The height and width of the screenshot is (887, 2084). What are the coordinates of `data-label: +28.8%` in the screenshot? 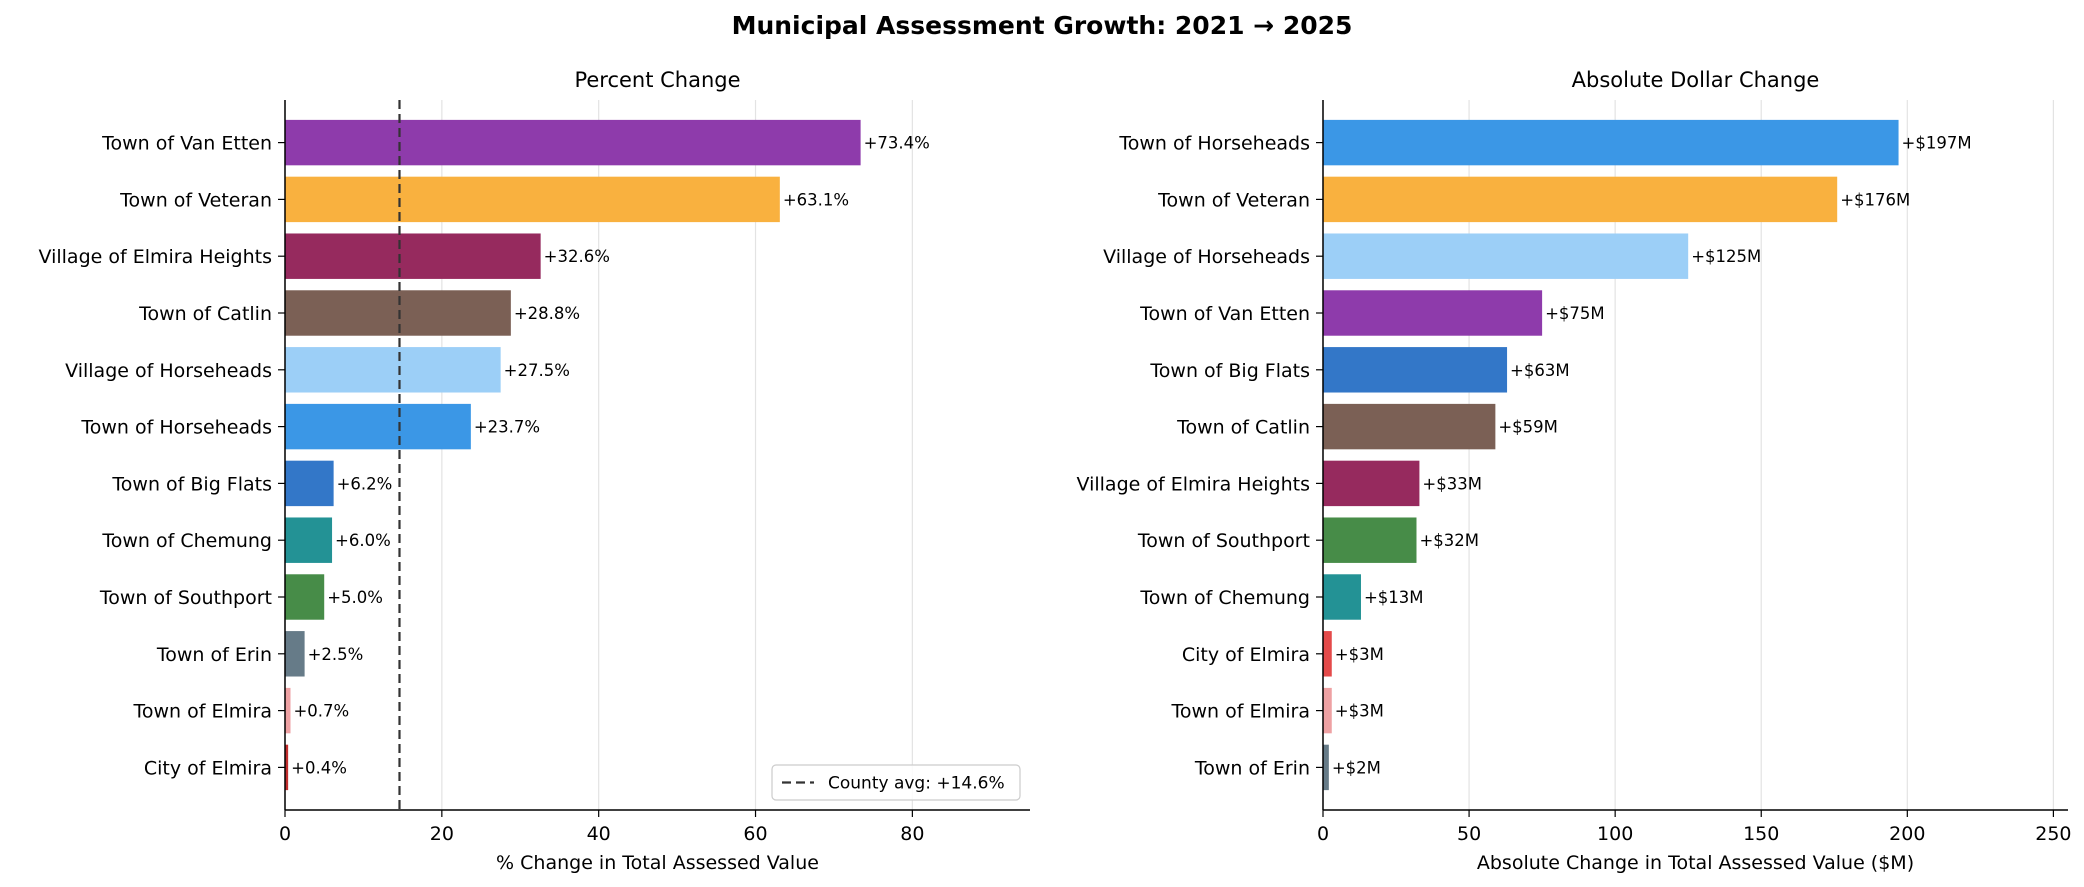 It's located at (547, 313).